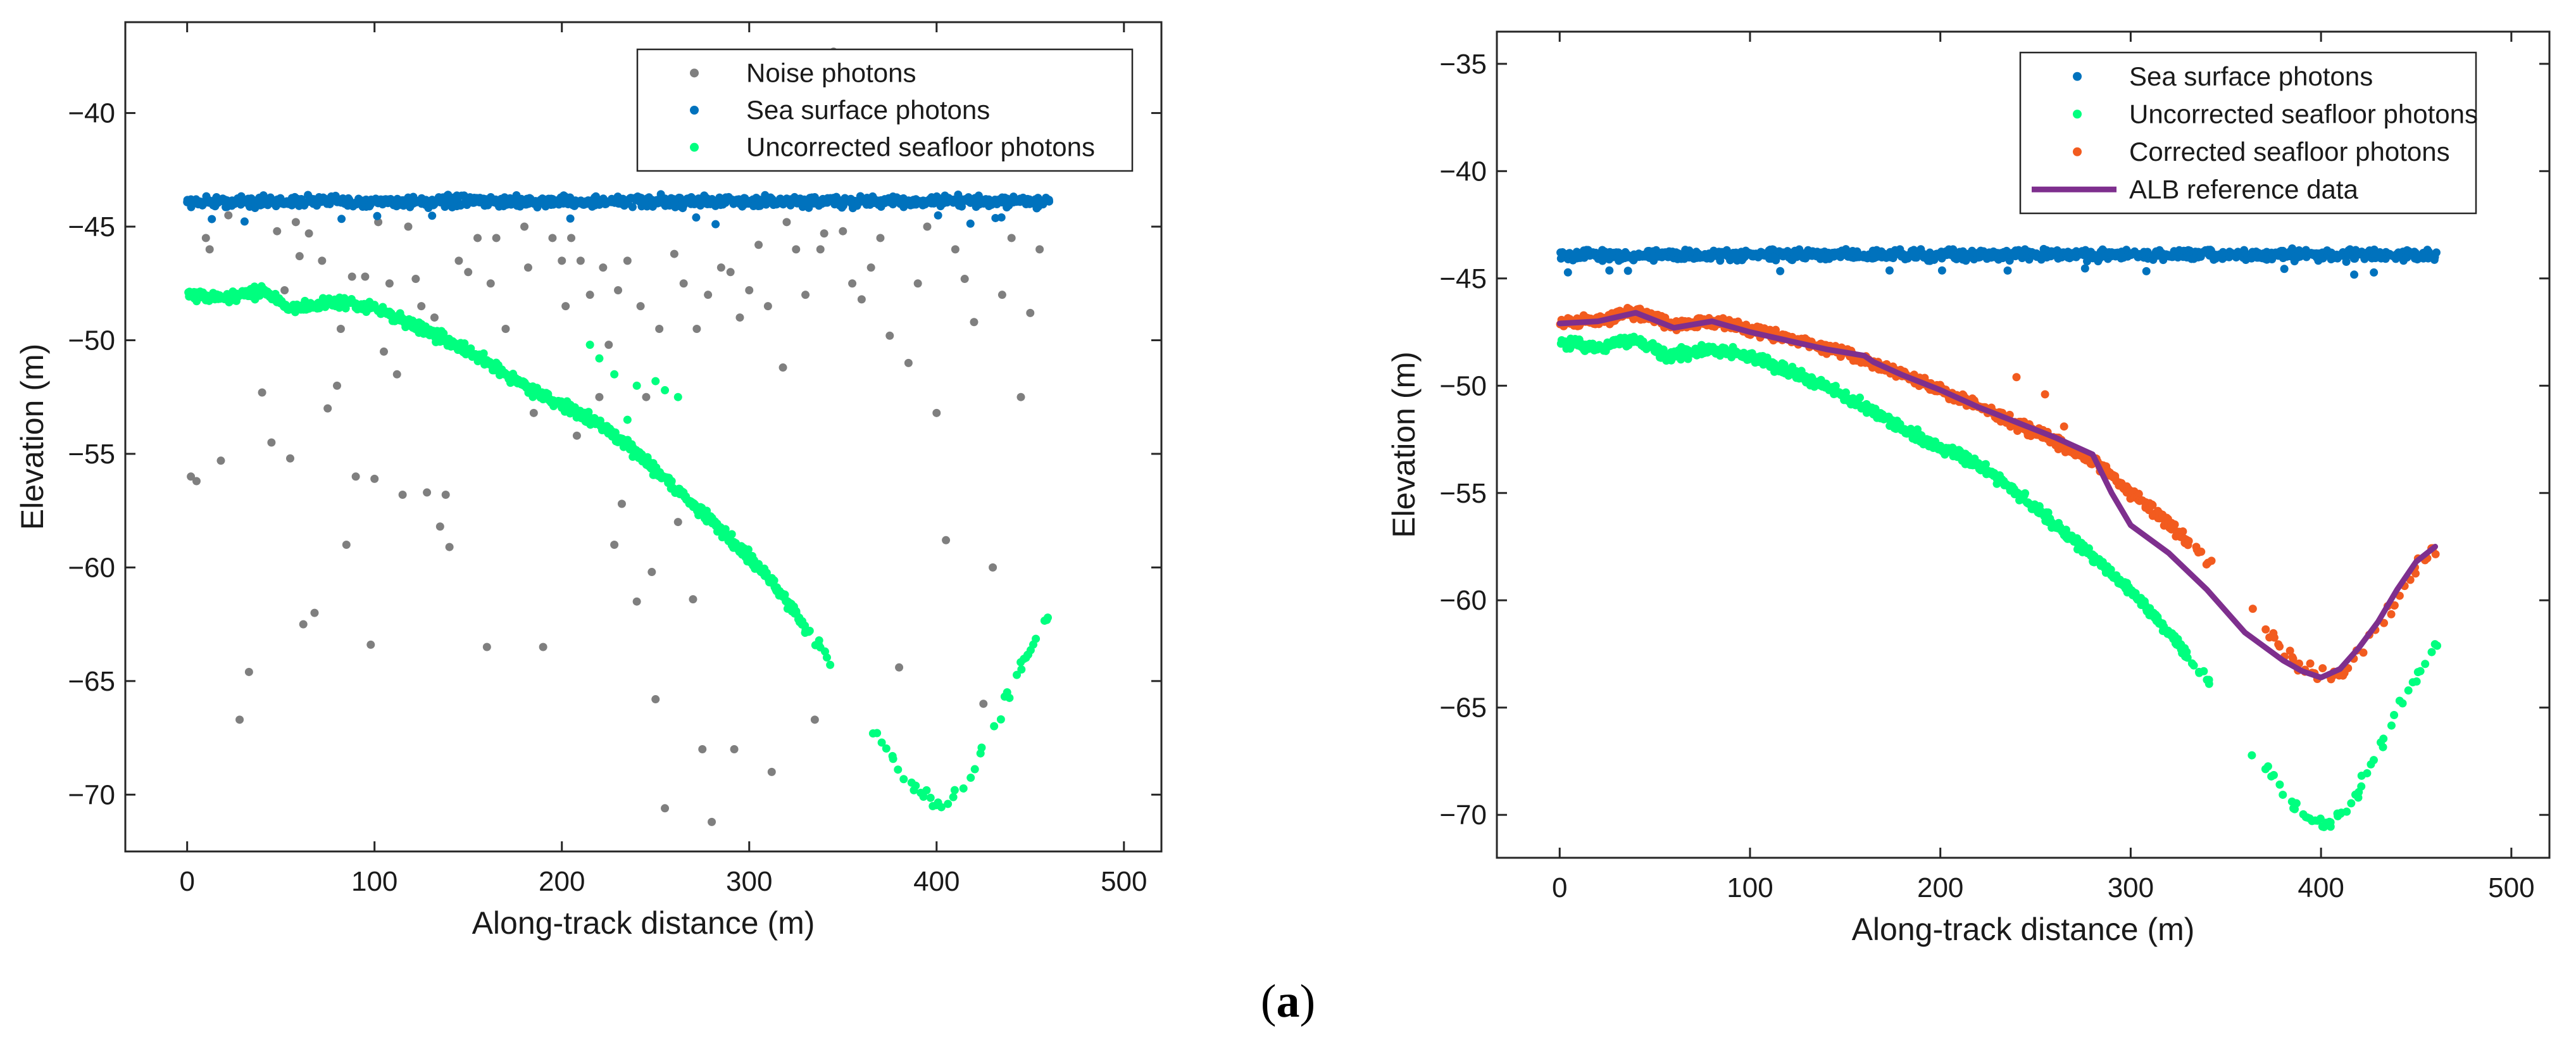  I want to click on chart1-legend-label-sea-surface-photons: Sea surface photons, so click(868, 110).